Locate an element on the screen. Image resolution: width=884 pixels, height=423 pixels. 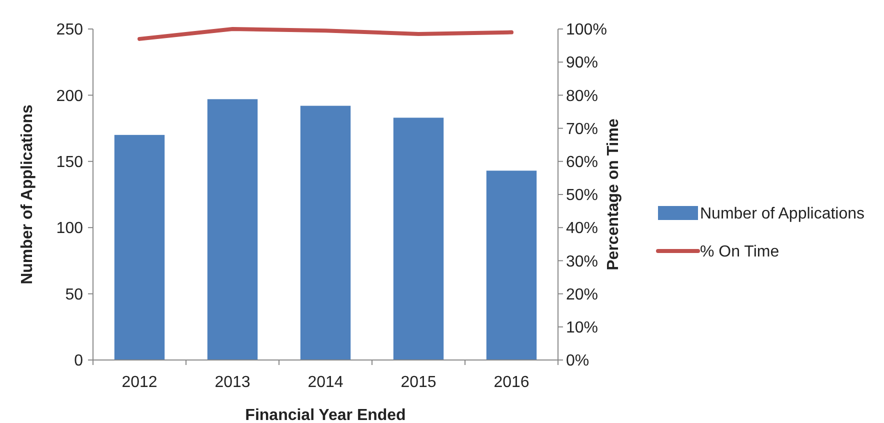
y-tick-label: 150 is located at coordinates (70, 162).